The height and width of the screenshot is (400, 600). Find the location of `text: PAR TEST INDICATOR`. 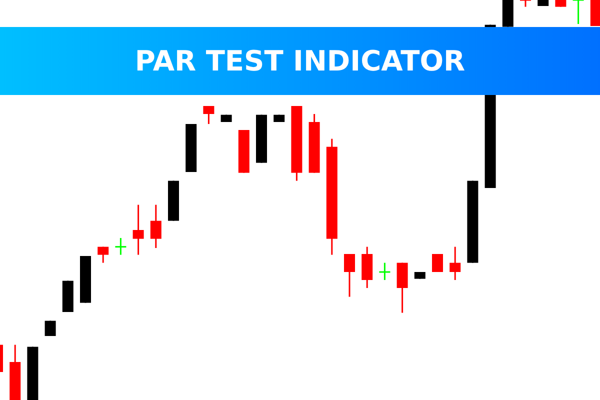

text: PAR TEST INDICATOR is located at coordinates (300, 61).